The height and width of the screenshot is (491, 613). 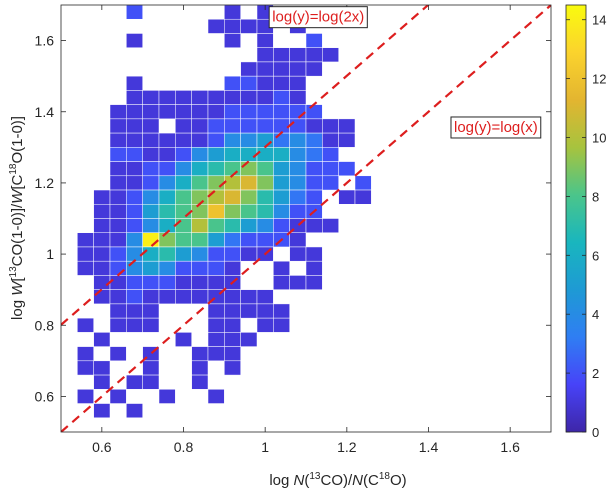 What do you see at coordinates (337, 480) in the screenshot?
I see `x-axis-label: log N(13CO)/N(C18O)` at bounding box center [337, 480].